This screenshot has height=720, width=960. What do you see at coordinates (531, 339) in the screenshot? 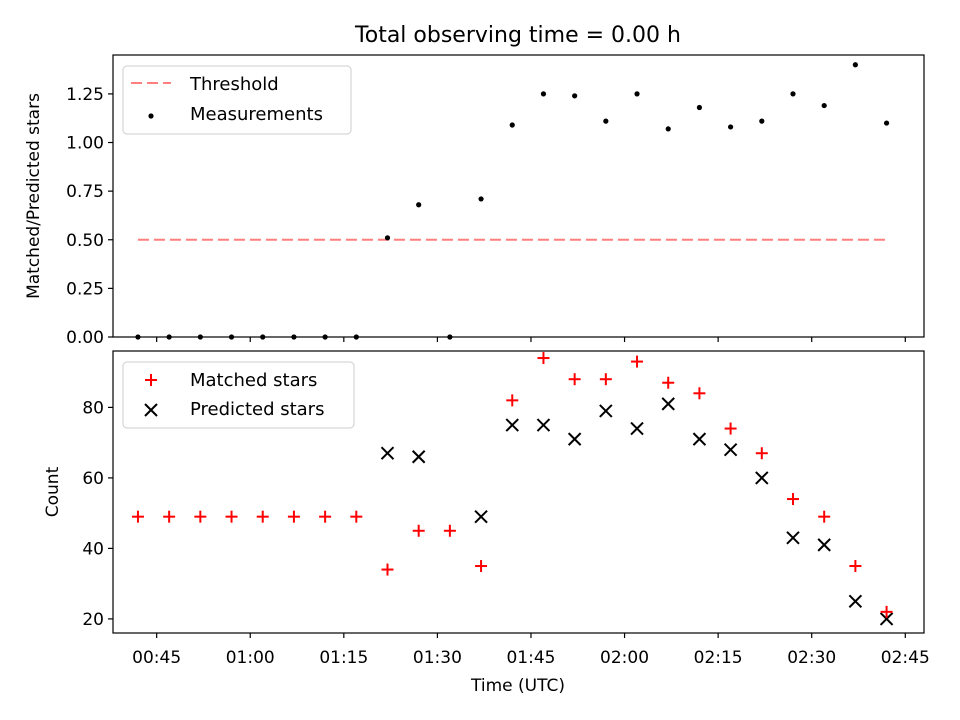
I see `top-x-ticks` at bounding box center [531, 339].